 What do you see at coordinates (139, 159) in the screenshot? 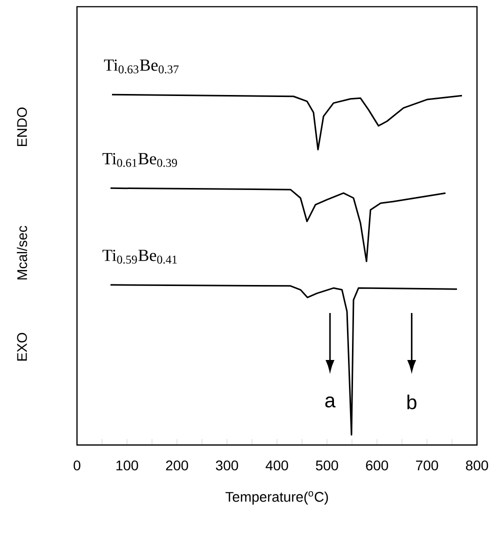
I see `series-label: Ti$_{0.61}$Be$_{0.39}$` at bounding box center [139, 159].